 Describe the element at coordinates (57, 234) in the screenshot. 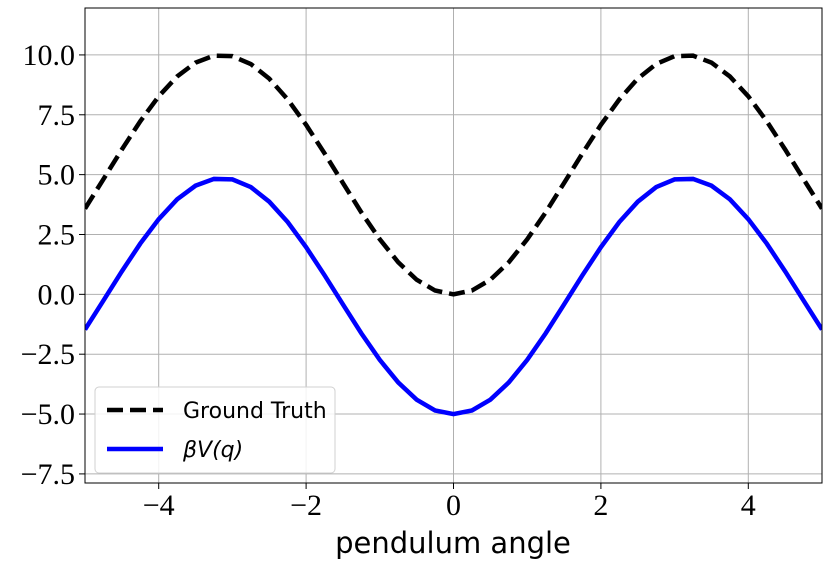

I see `y-tick-label: 2.5` at that location.